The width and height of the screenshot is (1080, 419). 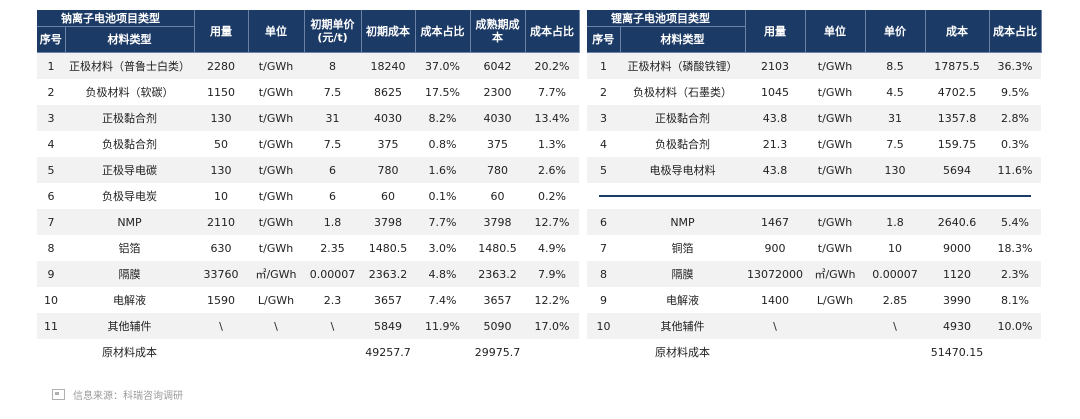 I want to click on table-cell: 5.4%, so click(x=1015, y=222).